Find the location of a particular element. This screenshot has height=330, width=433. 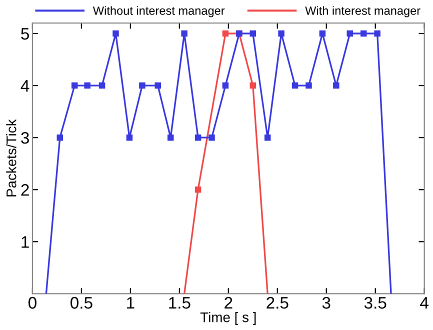

y-tick-label: 4 is located at coordinates (25, 86).